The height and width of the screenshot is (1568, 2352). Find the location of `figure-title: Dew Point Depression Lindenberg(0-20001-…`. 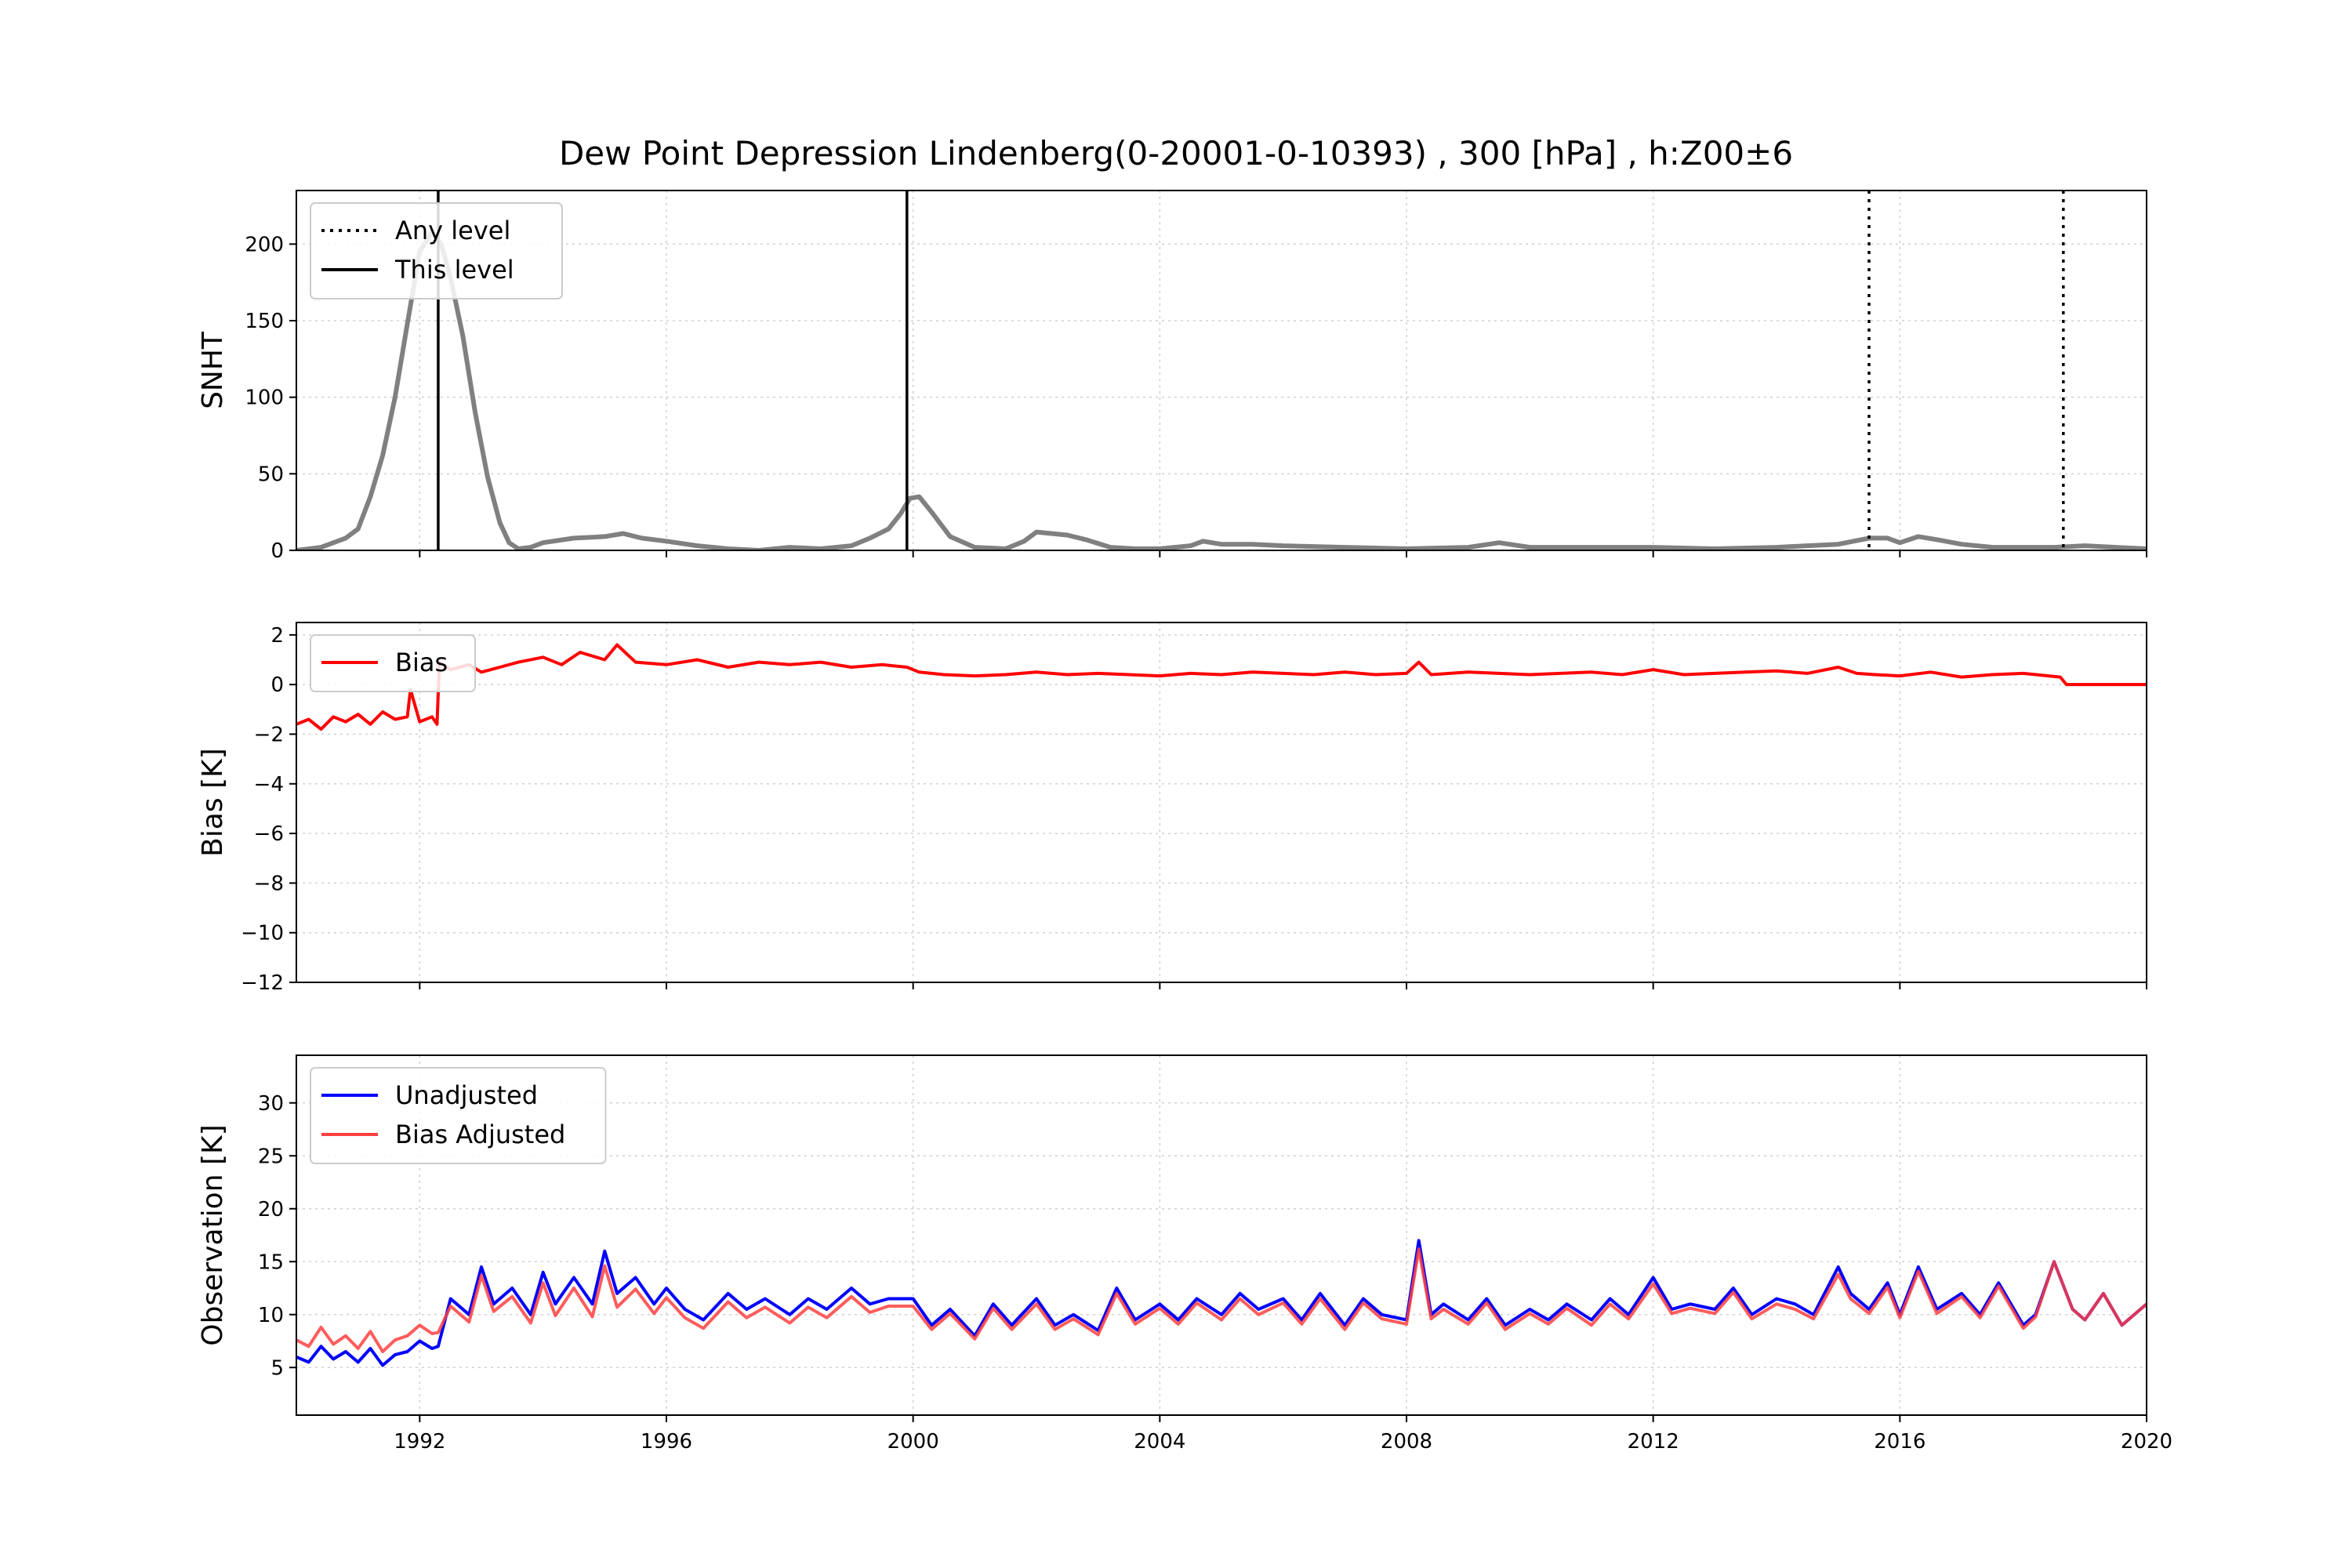

figure-title: Dew Point Depression Lindenberg(0-20001-… is located at coordinates (1176, 153).